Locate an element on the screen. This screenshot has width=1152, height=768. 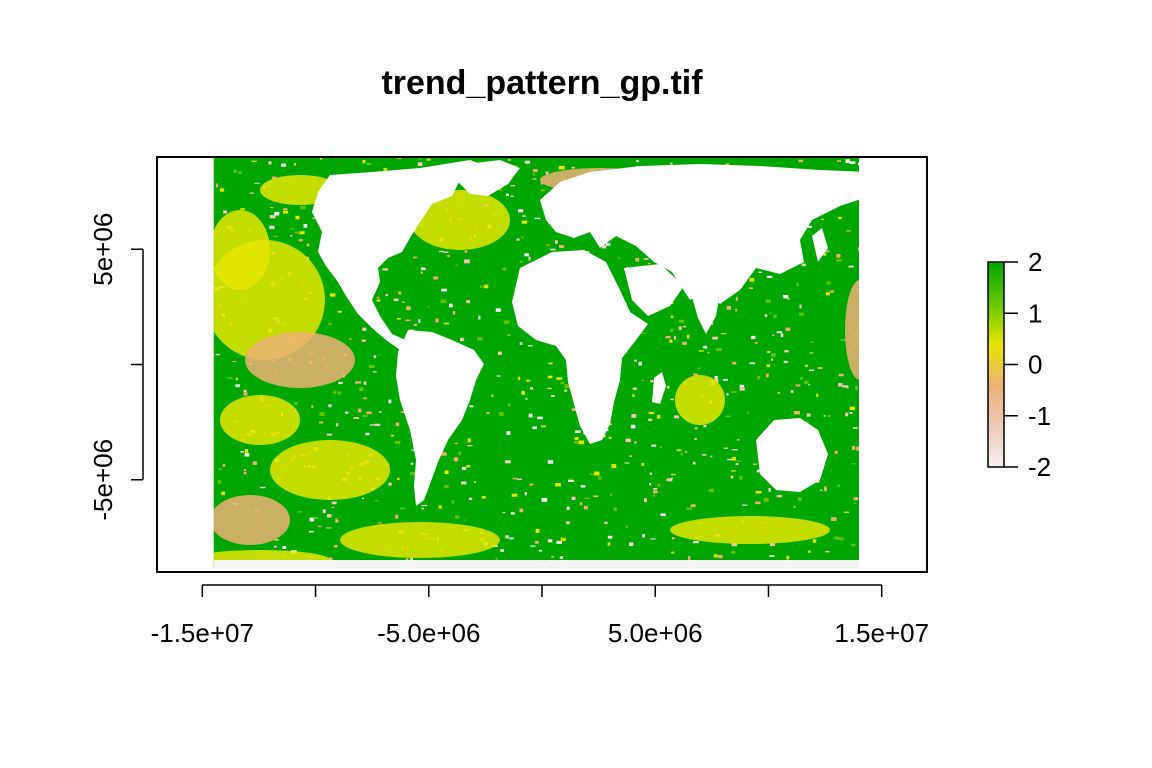
x-axis: -1.5e+07 -5.0e+06 5.0e+06 1.5e+07 is located at coordinates (540, 616).